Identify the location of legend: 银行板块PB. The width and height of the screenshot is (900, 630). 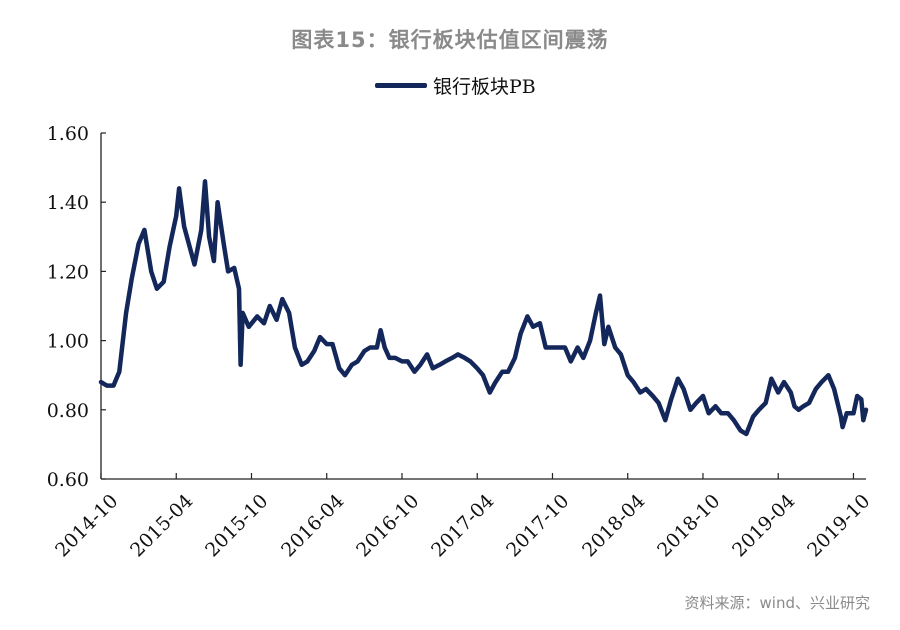
(455, 85).